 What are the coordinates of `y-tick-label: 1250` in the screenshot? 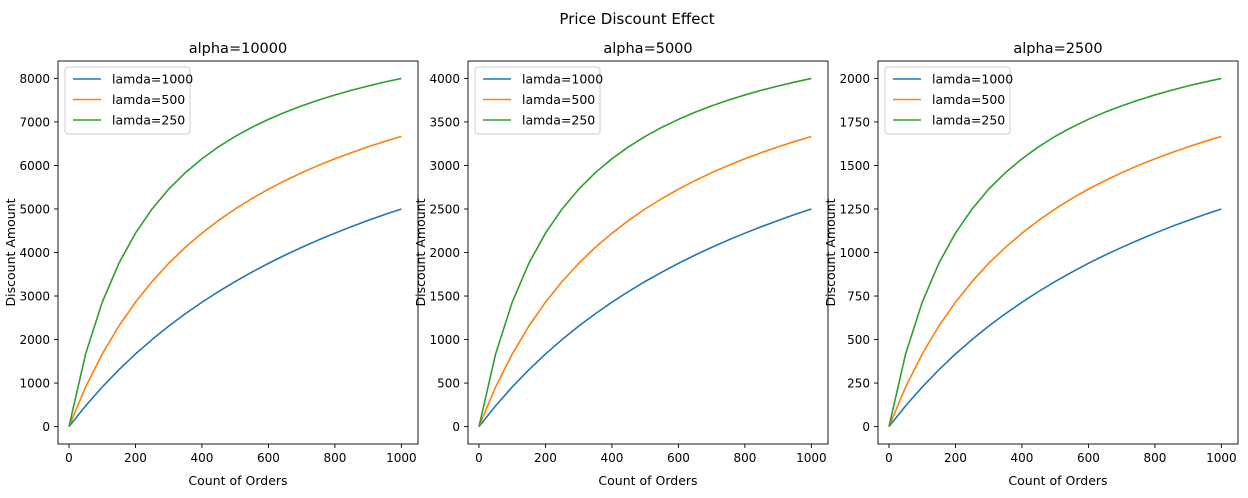 It's located at (854, 209).